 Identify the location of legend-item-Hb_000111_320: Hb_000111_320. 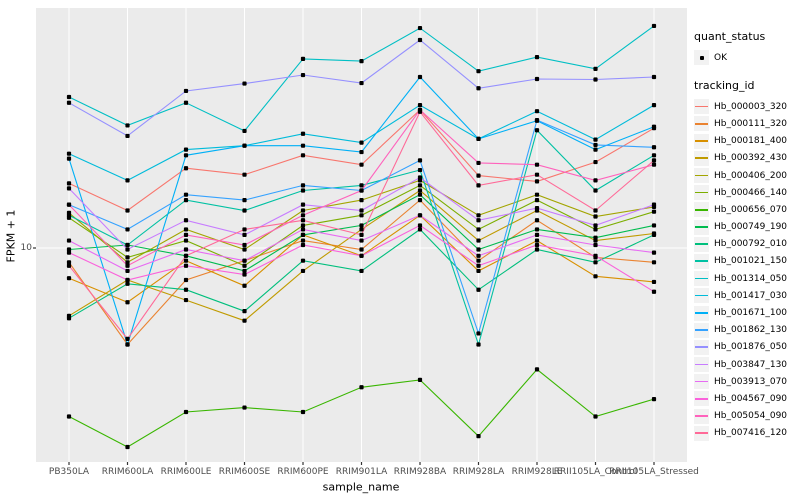
(747, 123).